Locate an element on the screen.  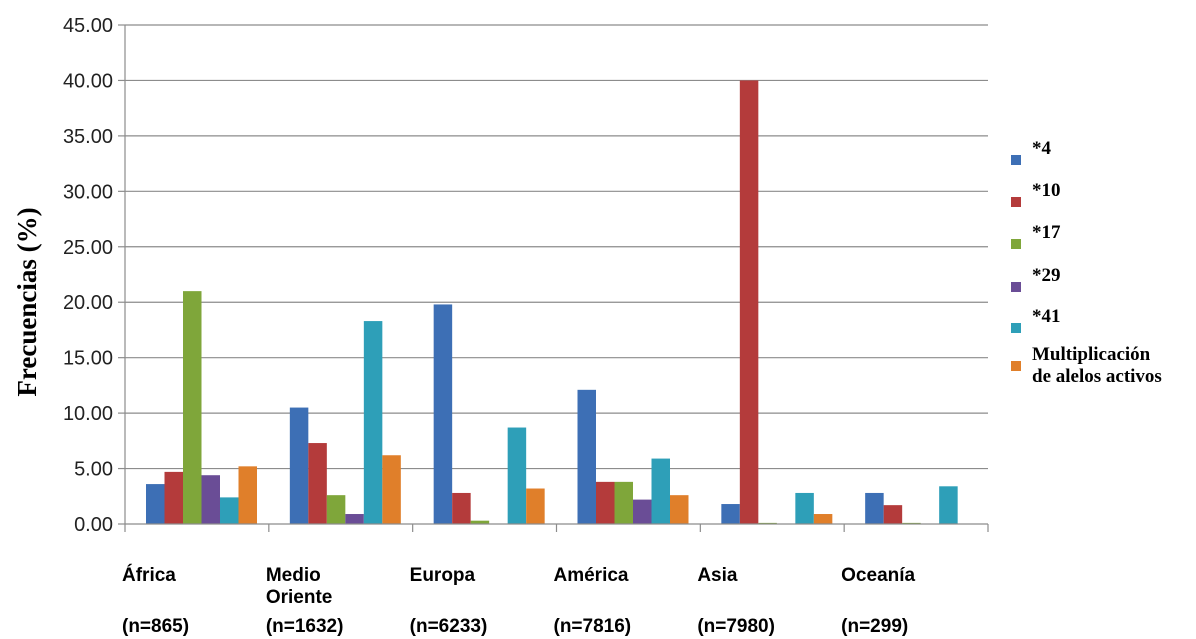
legend-label: *41 is located at coordinates (1046, 316).